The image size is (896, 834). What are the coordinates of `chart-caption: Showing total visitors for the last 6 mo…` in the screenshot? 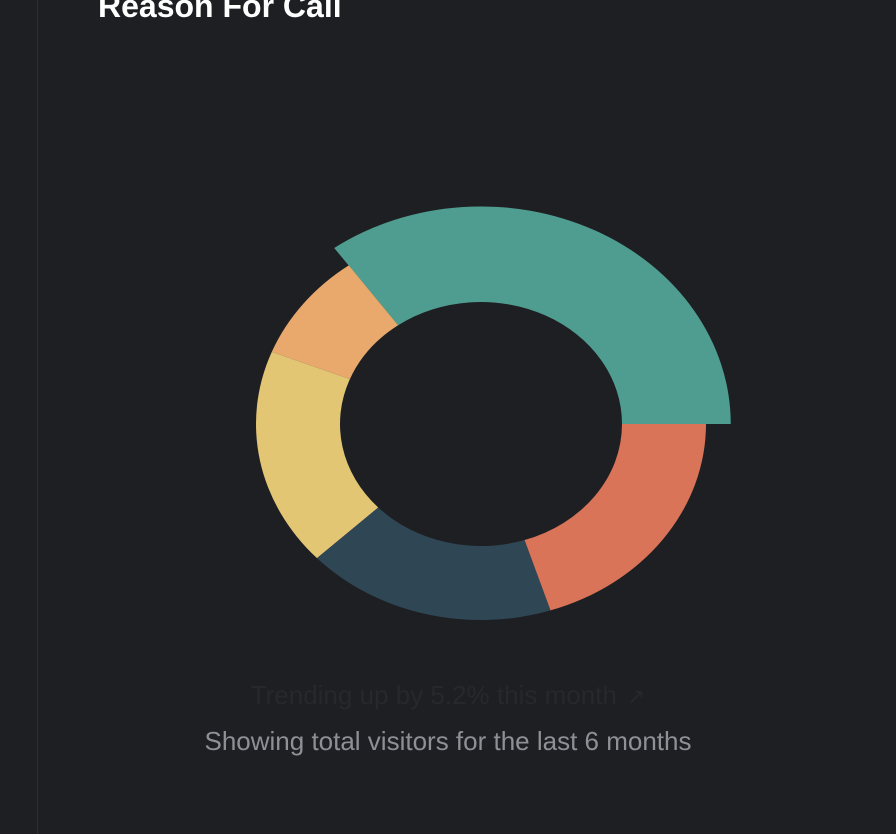 It's located at (448, 741).